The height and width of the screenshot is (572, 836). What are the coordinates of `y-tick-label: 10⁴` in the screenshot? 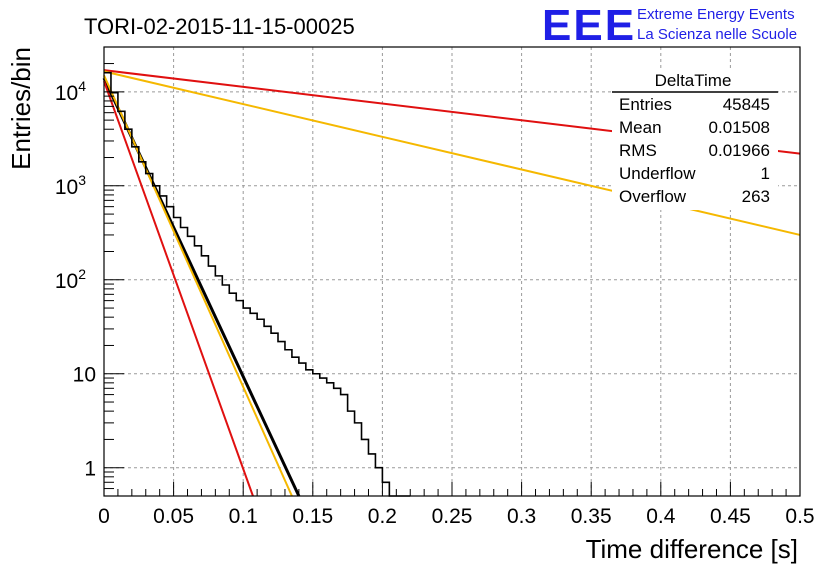 It's located at (70, 91).